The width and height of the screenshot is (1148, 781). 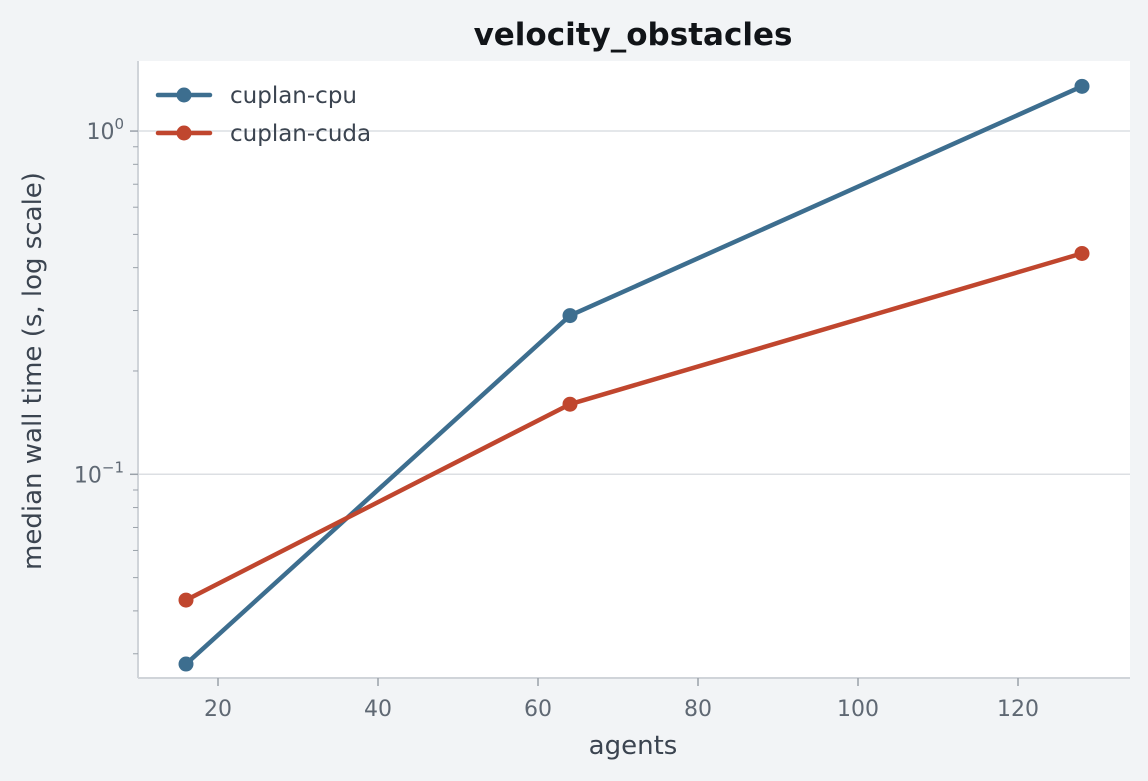 What do you see at coordinates (300, 134) in the screenshot?
I see `legend-label: cuplan-cuda` at bounding box center [300, 134].